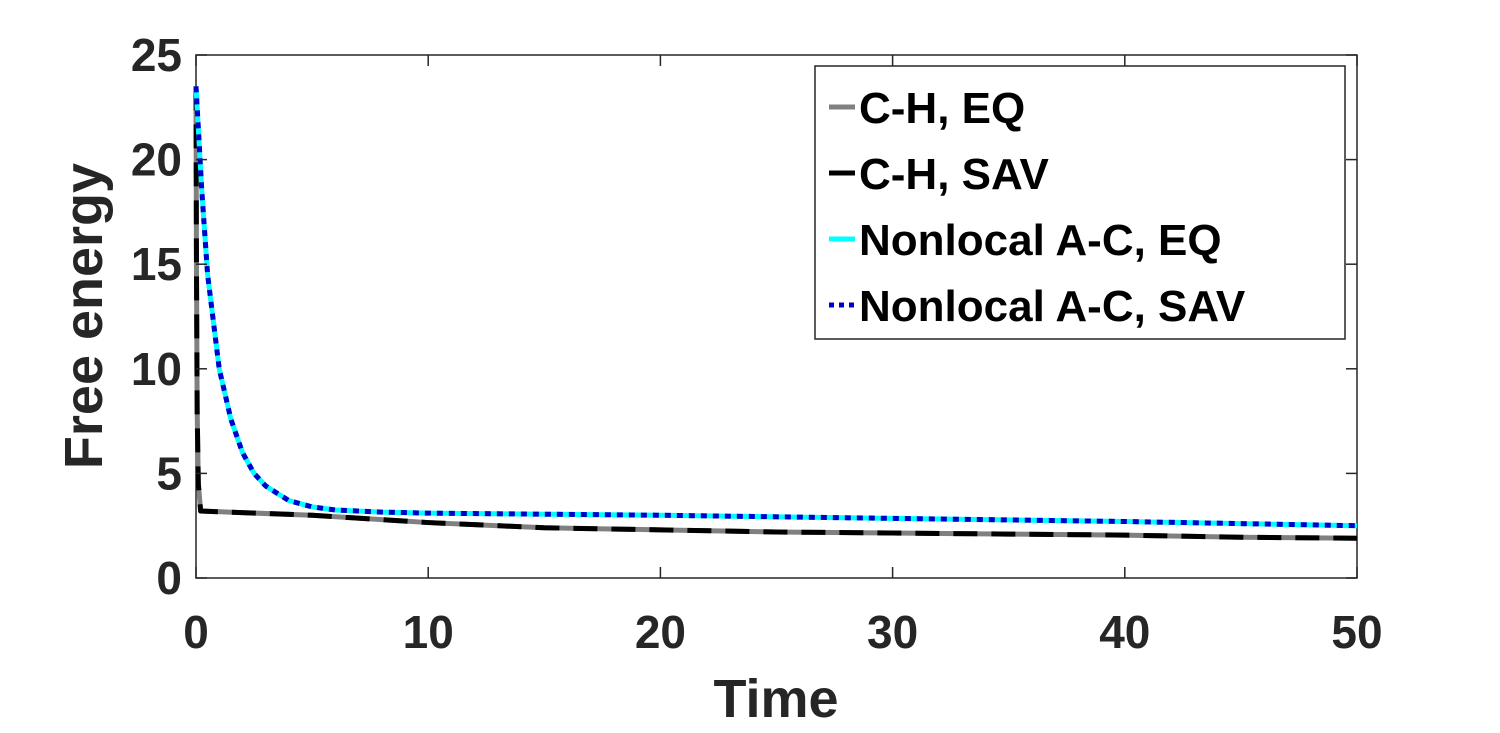 The height and width of the screenshot is (733, 1500). Describe the element at coordinates (1356, 632) in the screenshot. I see `x-tick-label: 50` at that location.